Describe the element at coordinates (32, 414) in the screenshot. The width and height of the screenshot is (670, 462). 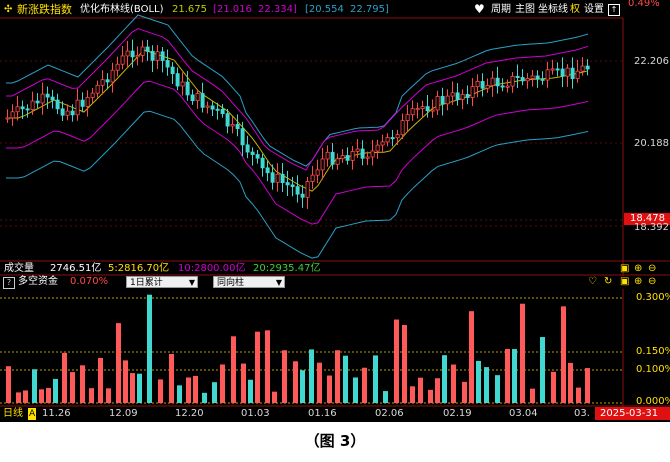
I see `lock-icon: A` at that location.